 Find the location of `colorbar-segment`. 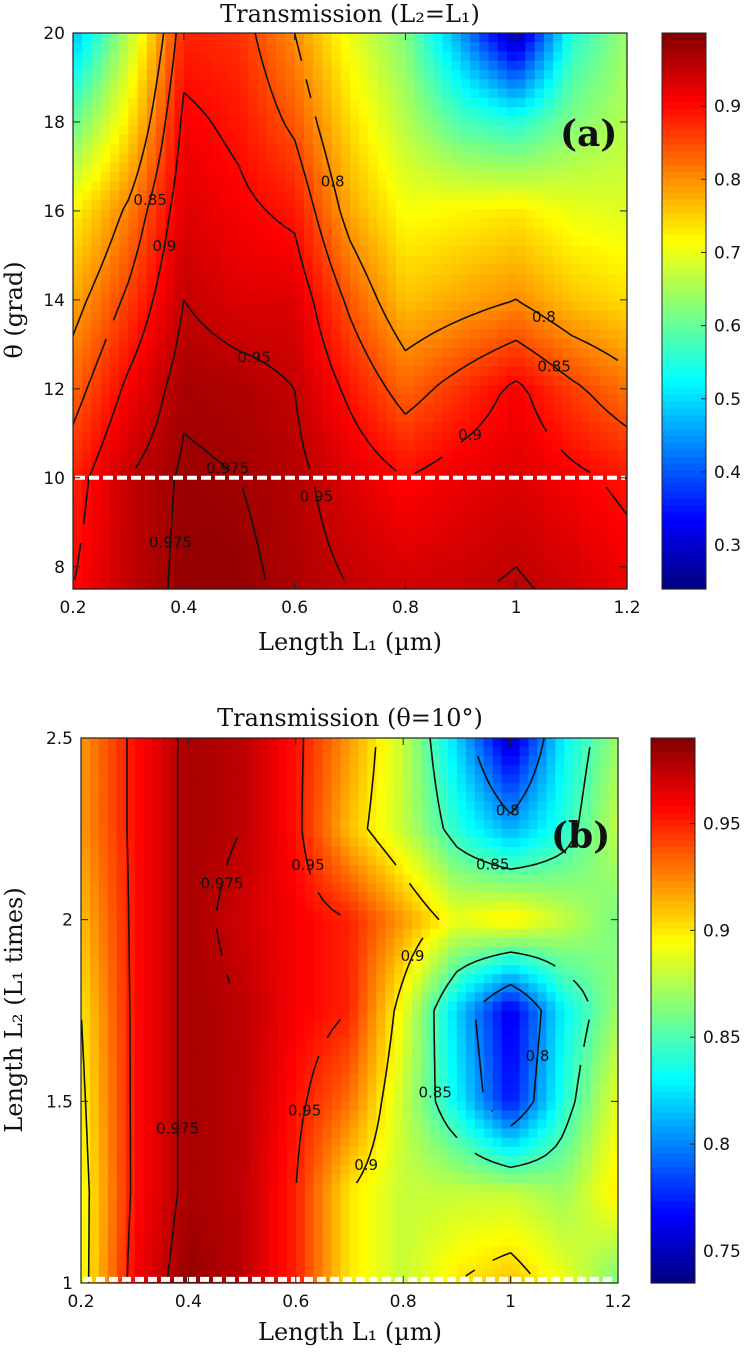

colorbar-segment is located at coordinates (684, 245).